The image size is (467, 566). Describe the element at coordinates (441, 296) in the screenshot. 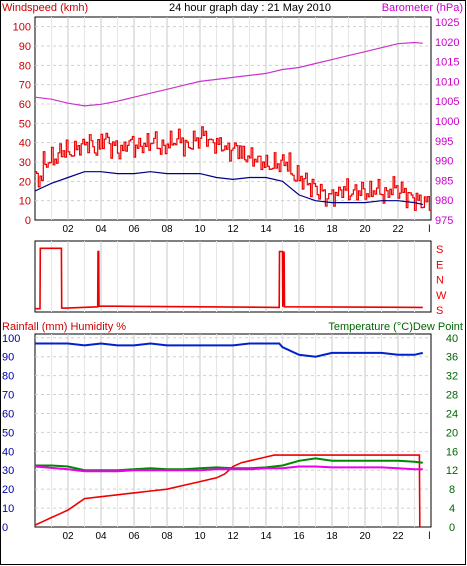

I see `direction-tick-label: W` at that location.